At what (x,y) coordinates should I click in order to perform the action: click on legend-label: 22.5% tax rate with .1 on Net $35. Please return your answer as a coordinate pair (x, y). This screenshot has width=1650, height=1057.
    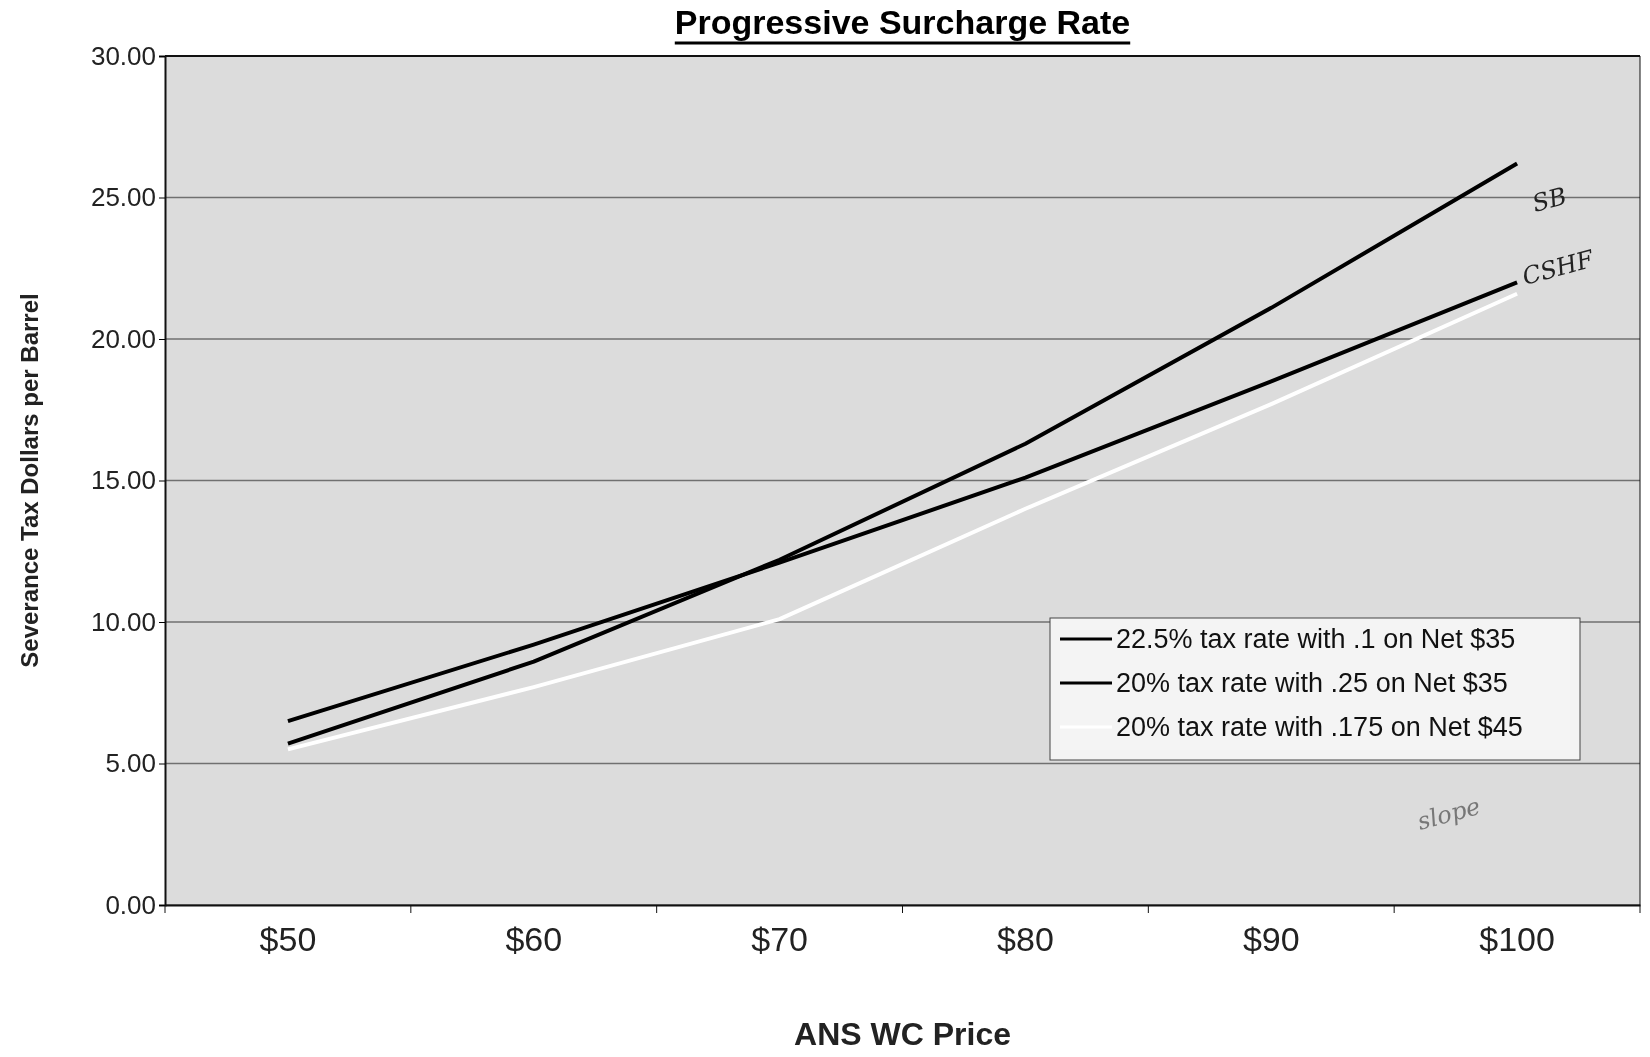
    Looking at the image, I should click on (1316, 639).